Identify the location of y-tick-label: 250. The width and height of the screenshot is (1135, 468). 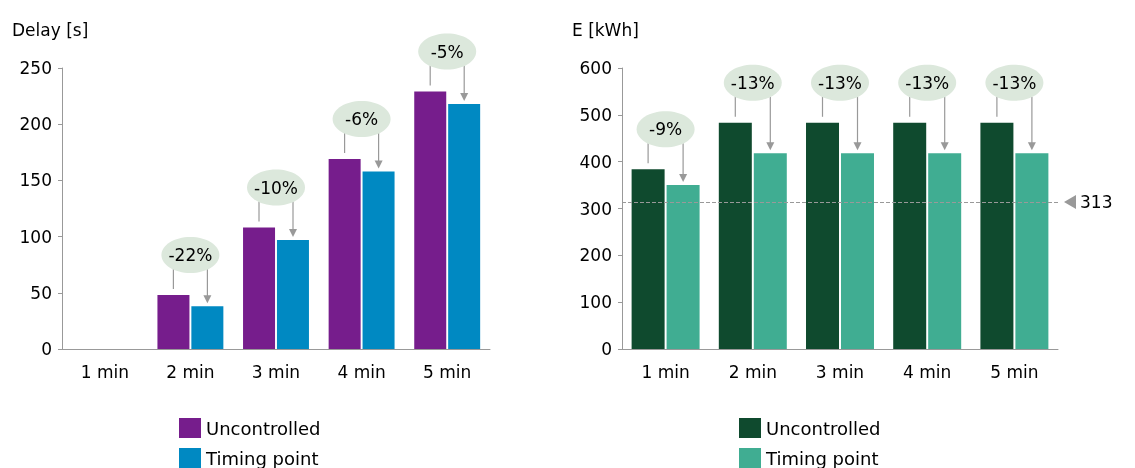
(35, 68).